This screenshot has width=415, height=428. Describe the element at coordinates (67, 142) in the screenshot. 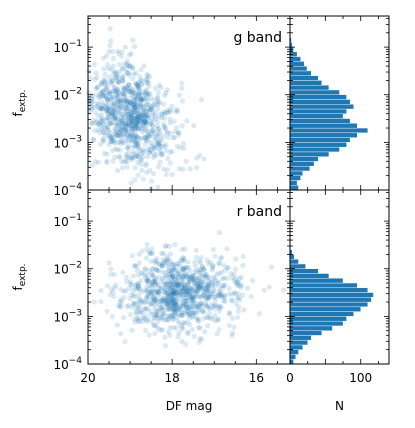

I see `y-tick-label: 10−3` at that location.